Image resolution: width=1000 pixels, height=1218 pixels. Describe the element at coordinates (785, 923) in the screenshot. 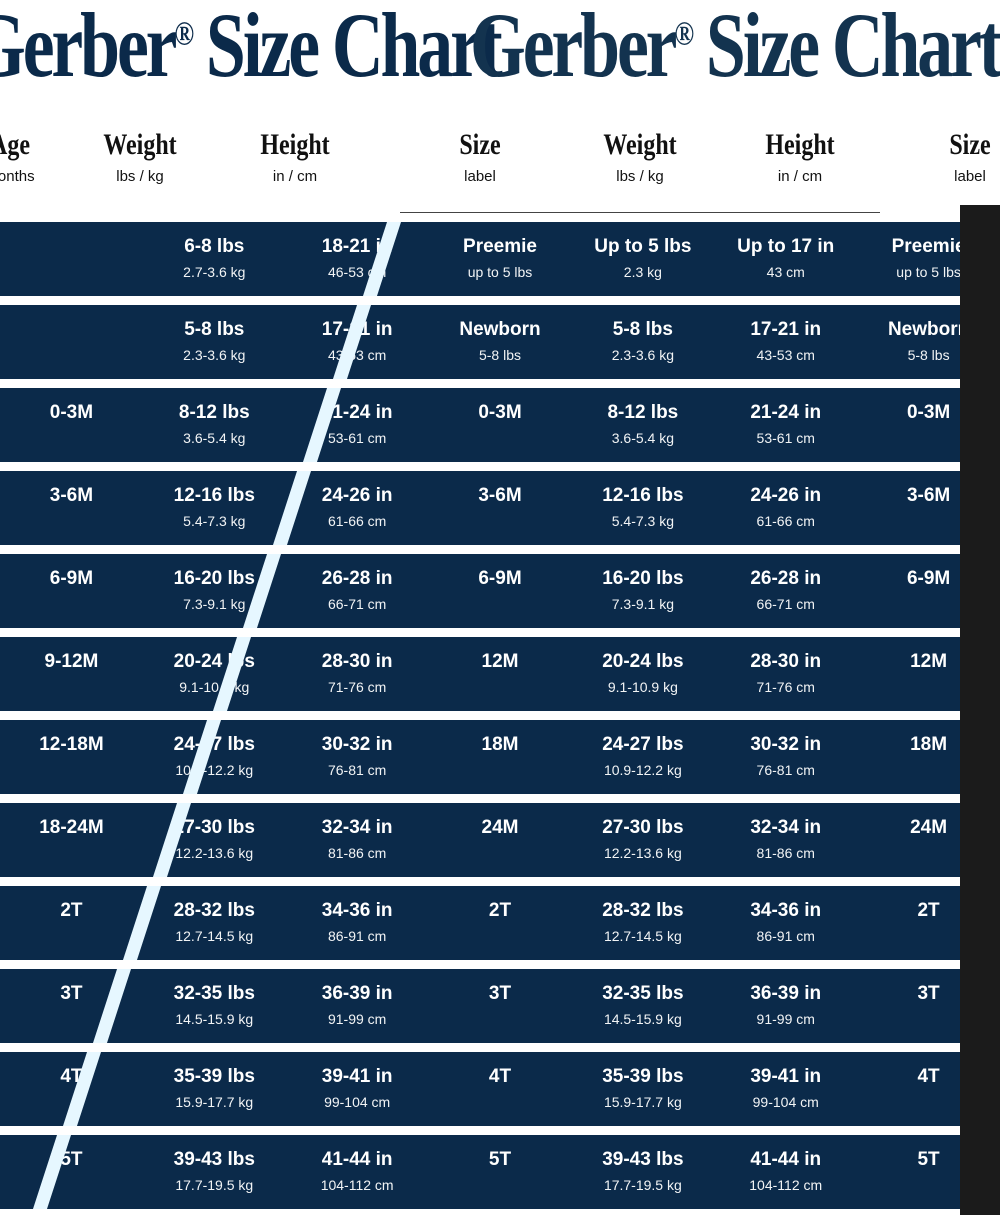

I see `table-cell: 34-36 in 86-91 cm` at that location.